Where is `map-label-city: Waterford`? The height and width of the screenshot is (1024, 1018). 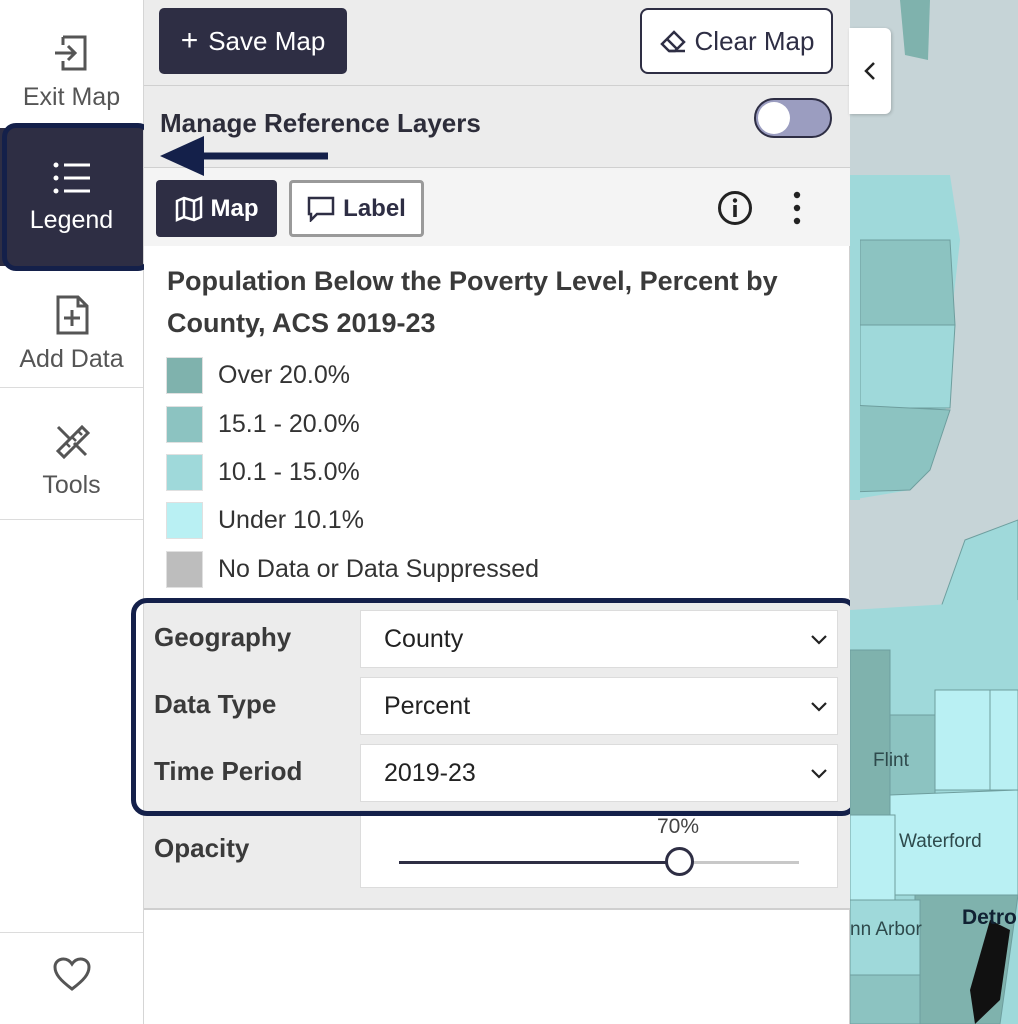 map-label-city: Waterford is located at coordinates (940, 841).